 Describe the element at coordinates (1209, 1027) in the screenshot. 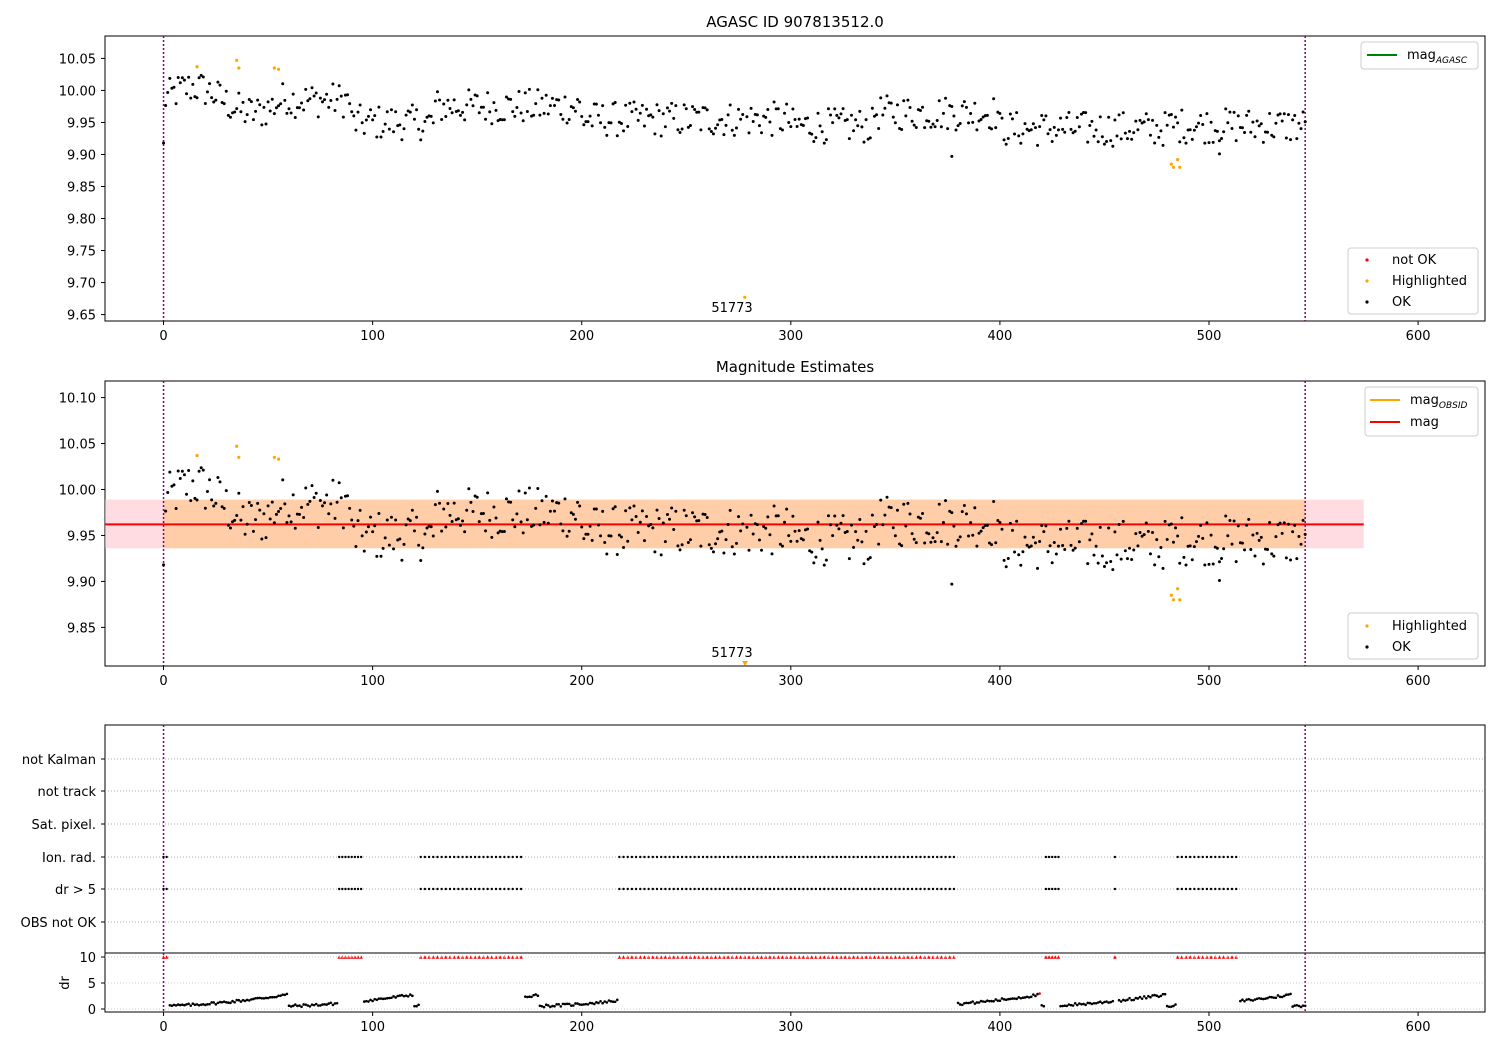

I see `x-tick-label: 500` at that location.